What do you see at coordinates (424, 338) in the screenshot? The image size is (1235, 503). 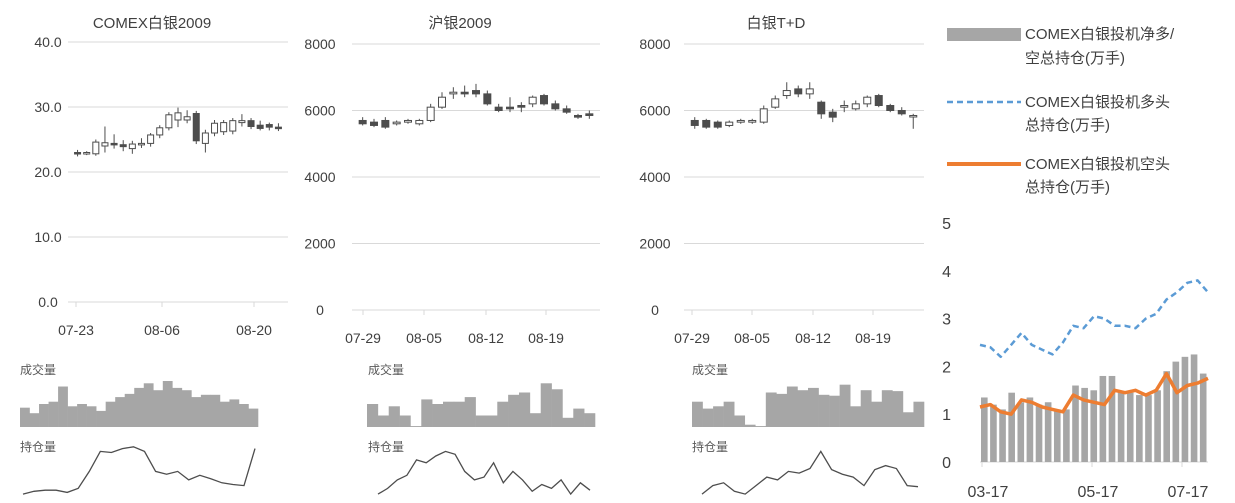 I see `shfe-xtick-label: 08-05` at bounding box center [424, 338].